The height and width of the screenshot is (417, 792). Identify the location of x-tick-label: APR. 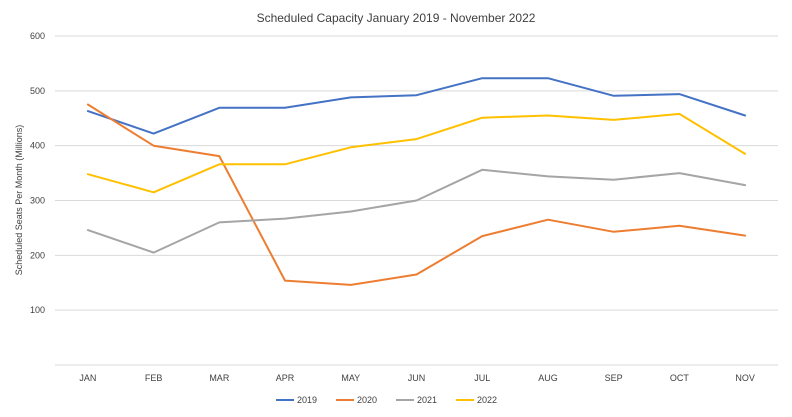
(285, 378).